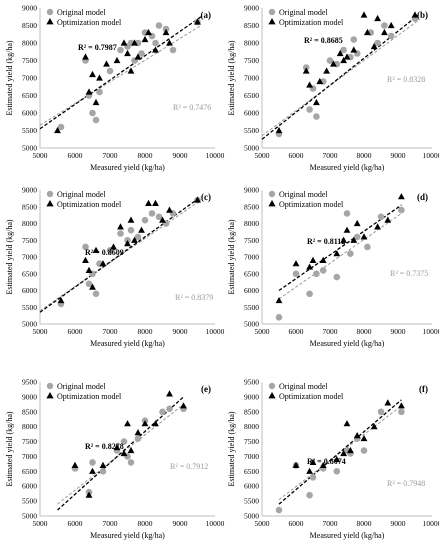 Image resolution: width=439 pixels, height=550 pixels. Describe the element at coordinates (251, 441) in the screenshot. I see `y-tick-label: 7500` at that location.